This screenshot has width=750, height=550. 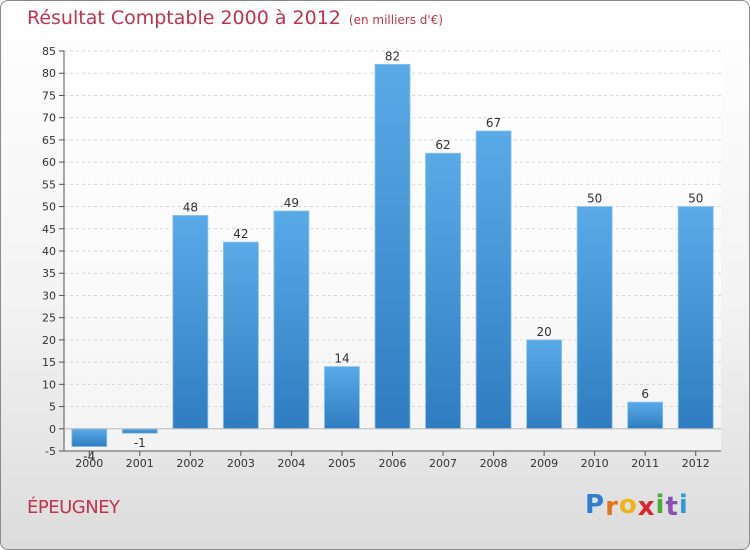 I want to click on logo-letter-5: t, so click(x=672, y=507).